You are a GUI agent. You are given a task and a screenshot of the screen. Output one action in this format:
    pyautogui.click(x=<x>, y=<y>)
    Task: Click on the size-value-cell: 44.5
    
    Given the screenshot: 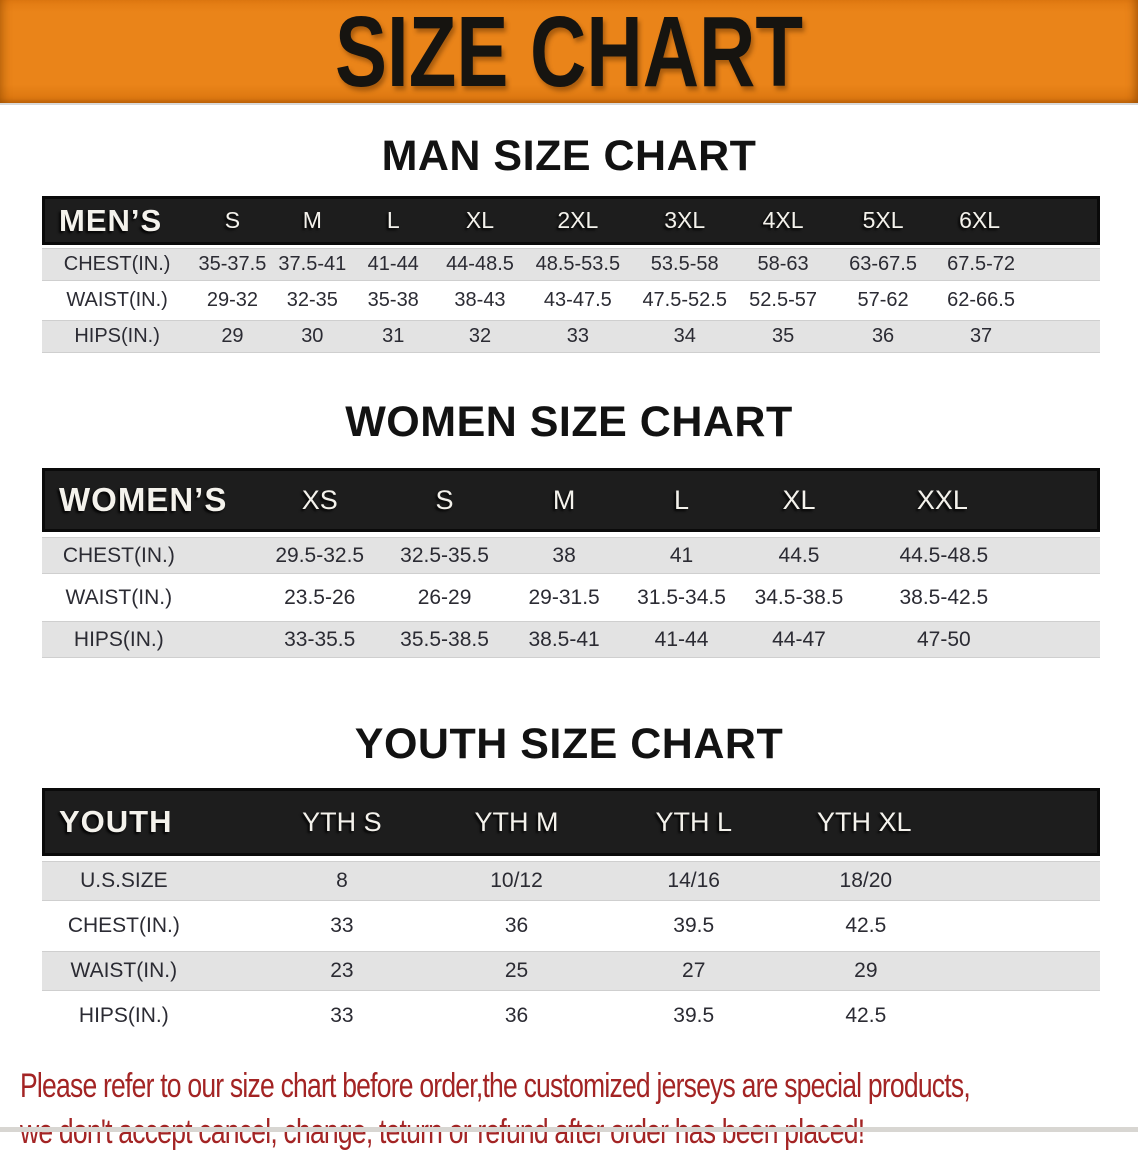 What is the action you would take?
    pyautogui.click(x=799, y=553)
    